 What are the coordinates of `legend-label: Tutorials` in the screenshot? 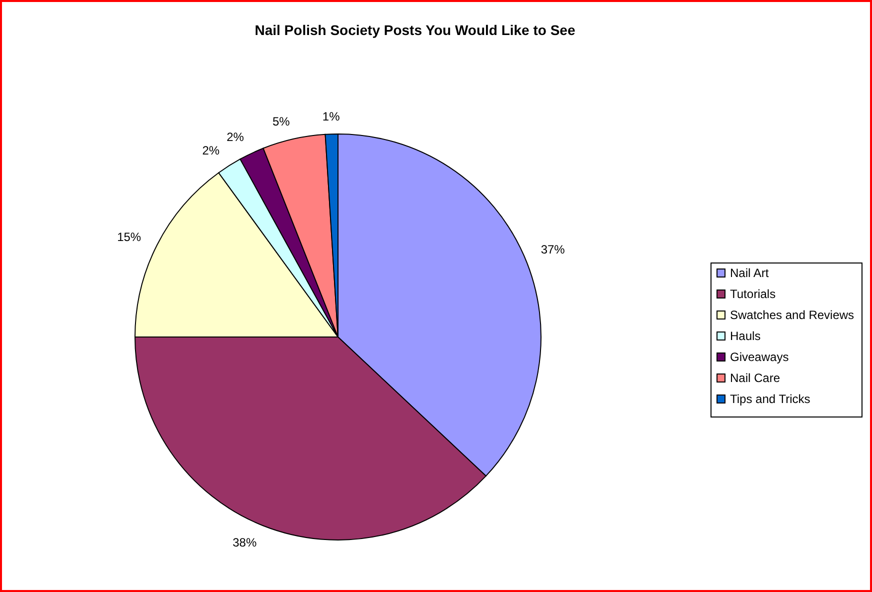 It's located at (753, 294).